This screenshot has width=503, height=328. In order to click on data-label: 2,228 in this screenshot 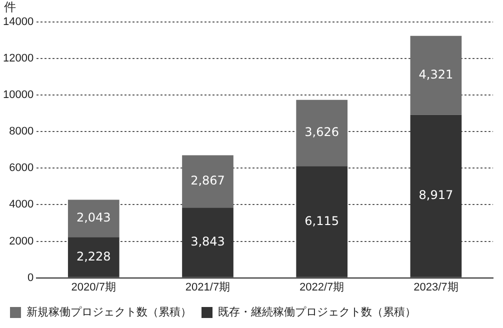, I will do `click(93, 256)`.